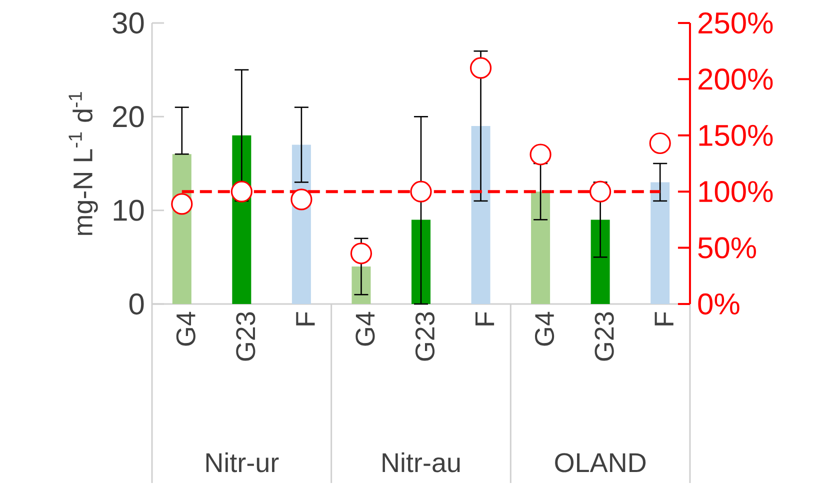 This screenshot has width=823, height=485. I want to click on y2-tick-label: 150%, so click(736, 135).